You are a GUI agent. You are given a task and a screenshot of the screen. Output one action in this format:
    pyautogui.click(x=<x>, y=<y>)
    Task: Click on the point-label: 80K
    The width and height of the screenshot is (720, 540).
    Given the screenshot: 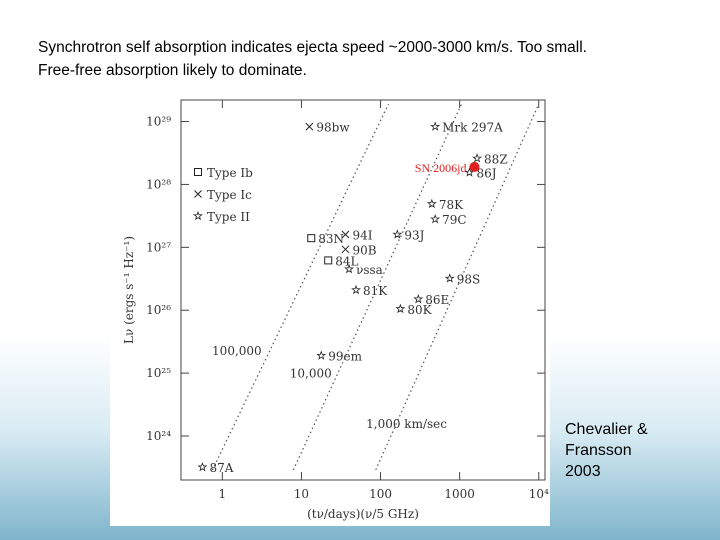 What is the action you would take?
    pyautogui.click(x=419, y=310)
    